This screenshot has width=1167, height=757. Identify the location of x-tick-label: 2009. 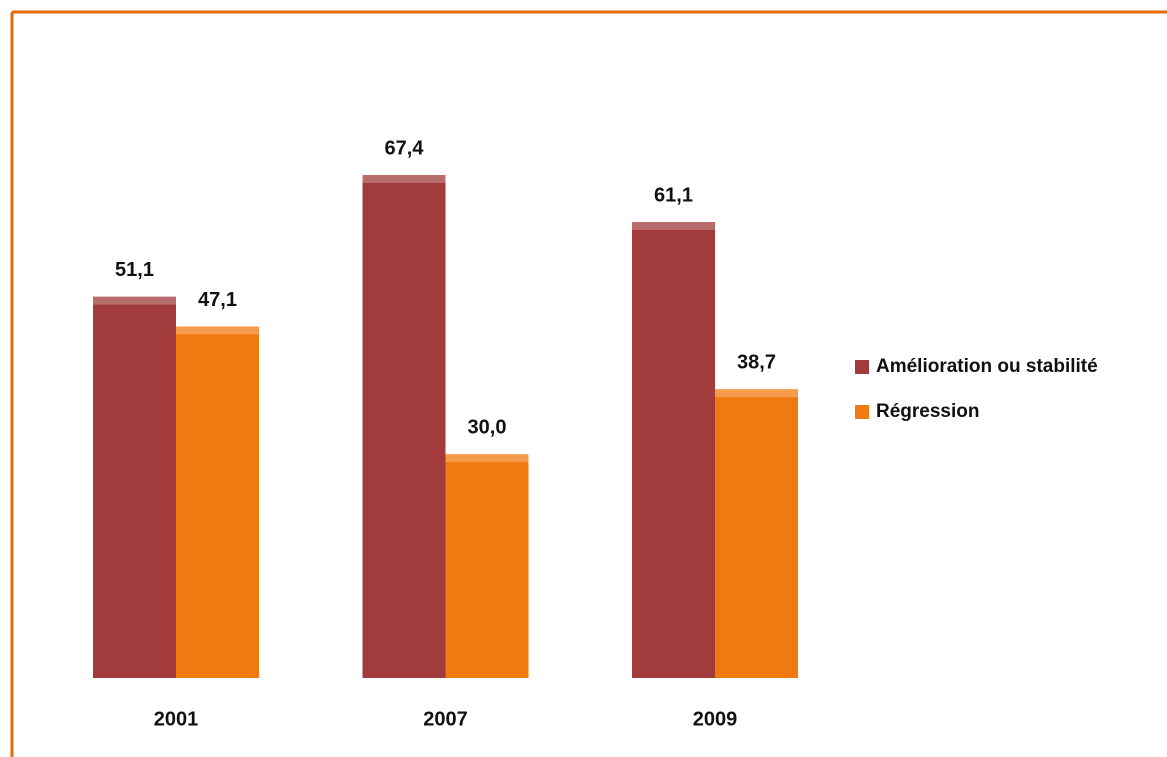
(715, 719).